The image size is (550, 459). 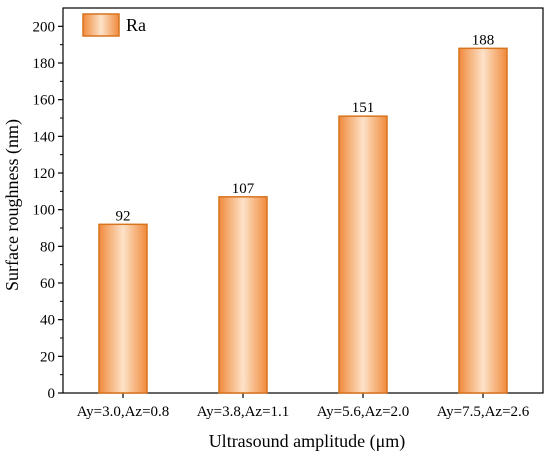 What do you see at coordinates (483, 40) in the screenshot?
I see `data-label: 188` at bounding box center [483, 40].